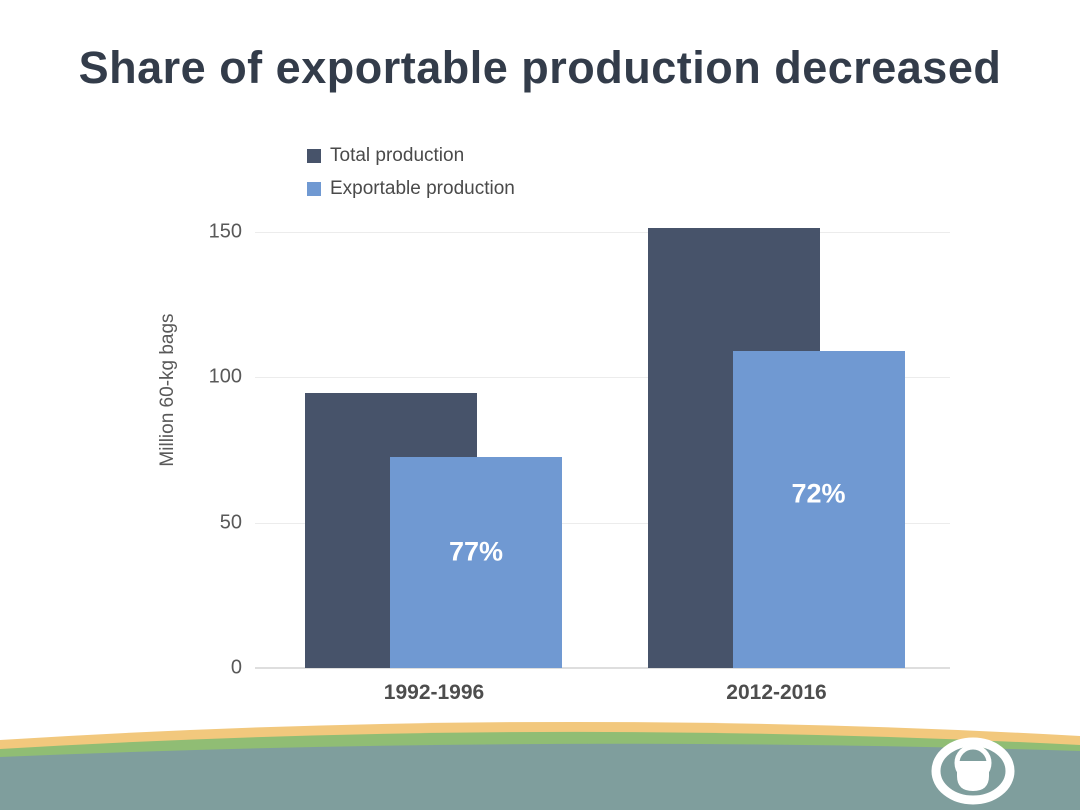  I want to click on legend-label-total-production: Total production, so click(397, 155).